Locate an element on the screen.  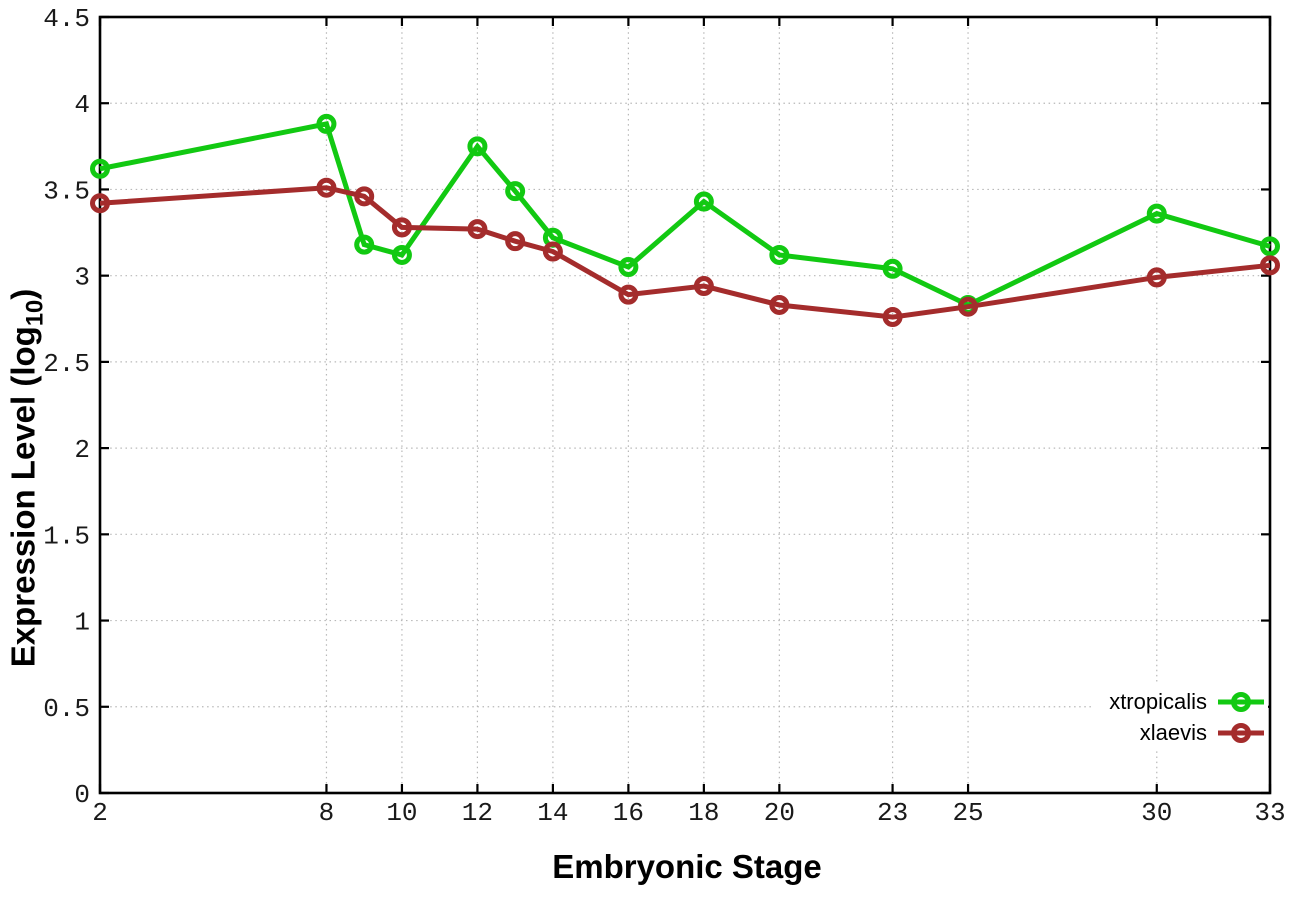
xlaevis-line-marker-icon is located at coordinates (1241, 732).